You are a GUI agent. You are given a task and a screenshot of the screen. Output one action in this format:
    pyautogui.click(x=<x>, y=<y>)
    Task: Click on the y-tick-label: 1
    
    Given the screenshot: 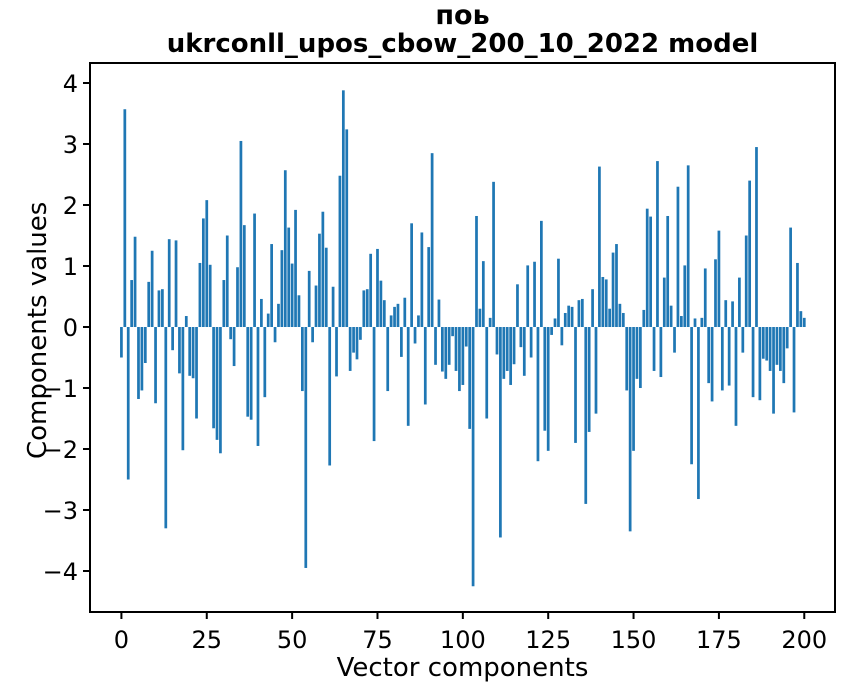 What is the action you would take?
    pyautogui.click(x=70, y=267)
    